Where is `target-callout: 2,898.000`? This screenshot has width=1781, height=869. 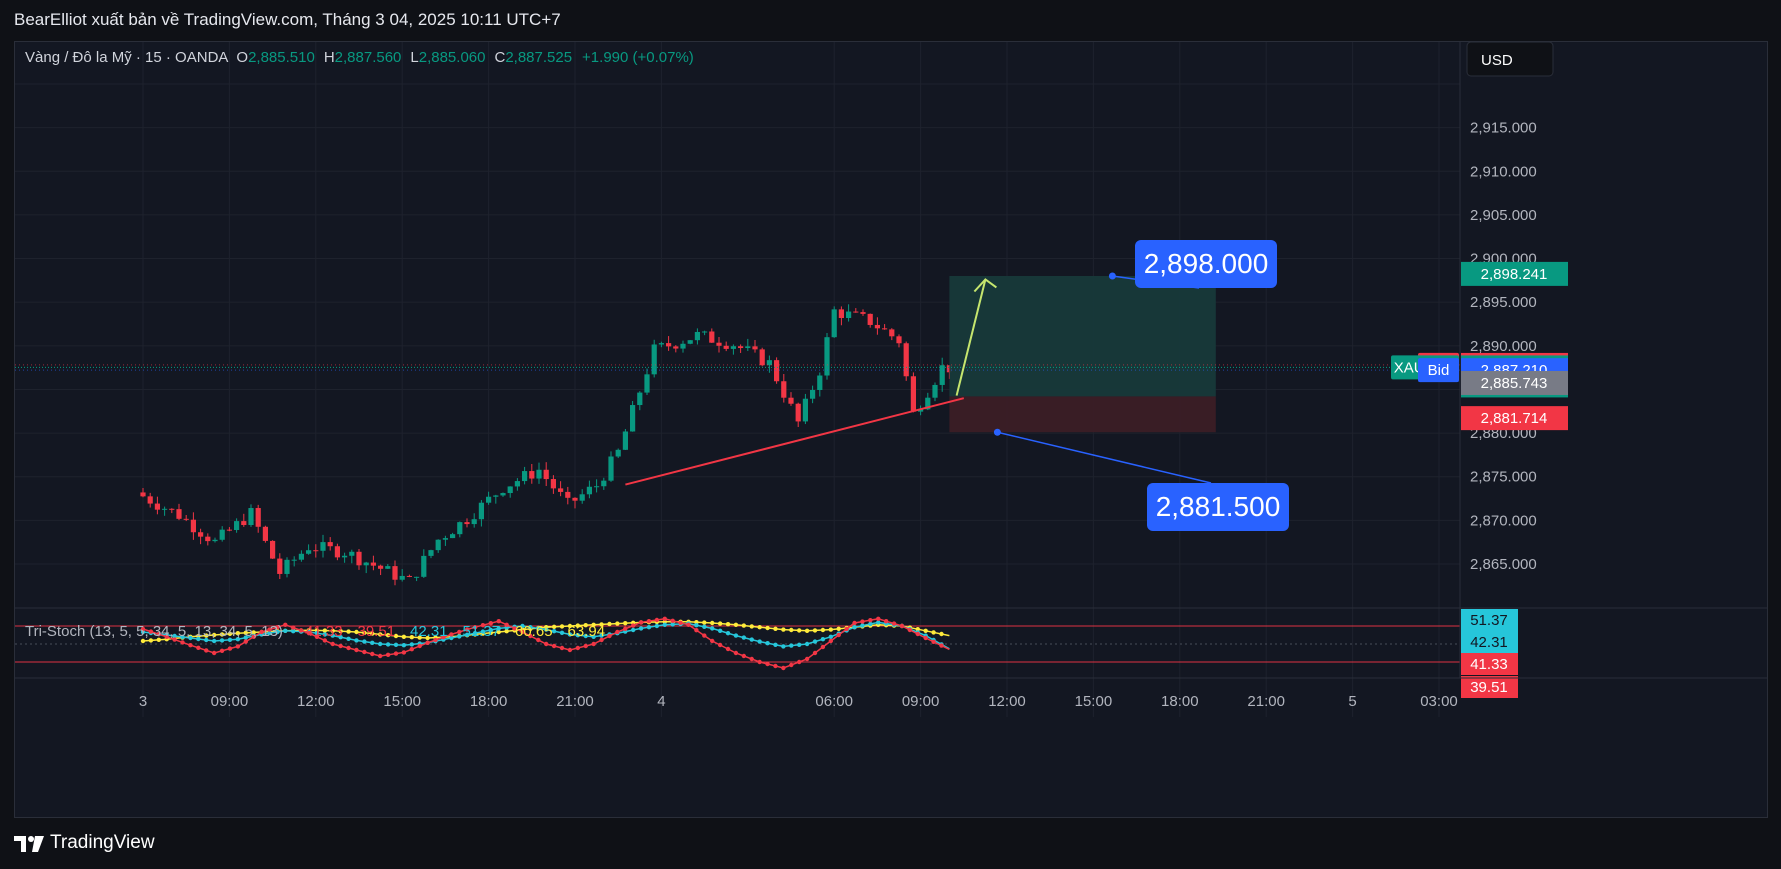
target-callout: 2,898.000 is located at coordinates (1192, 264).